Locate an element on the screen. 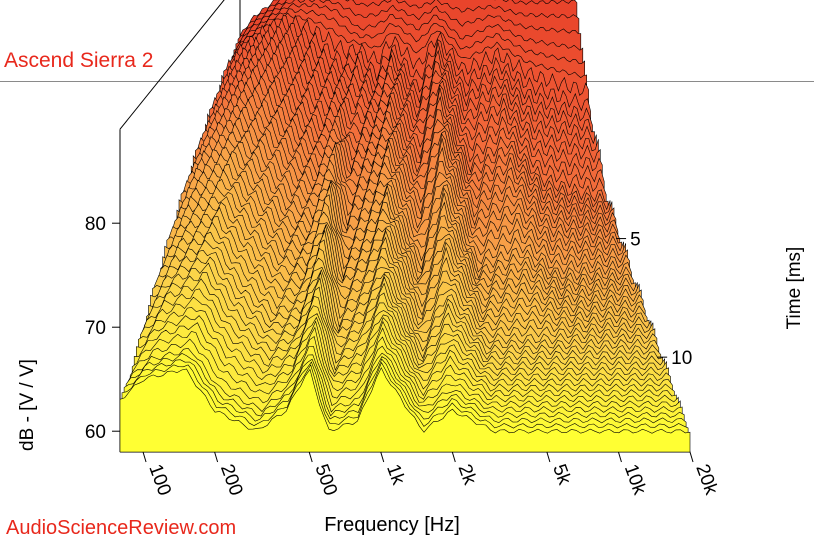 Image resolution: width=814 pixels, height=550 pixels. z-tick-label: 10 is located at coordinates (681, 358).